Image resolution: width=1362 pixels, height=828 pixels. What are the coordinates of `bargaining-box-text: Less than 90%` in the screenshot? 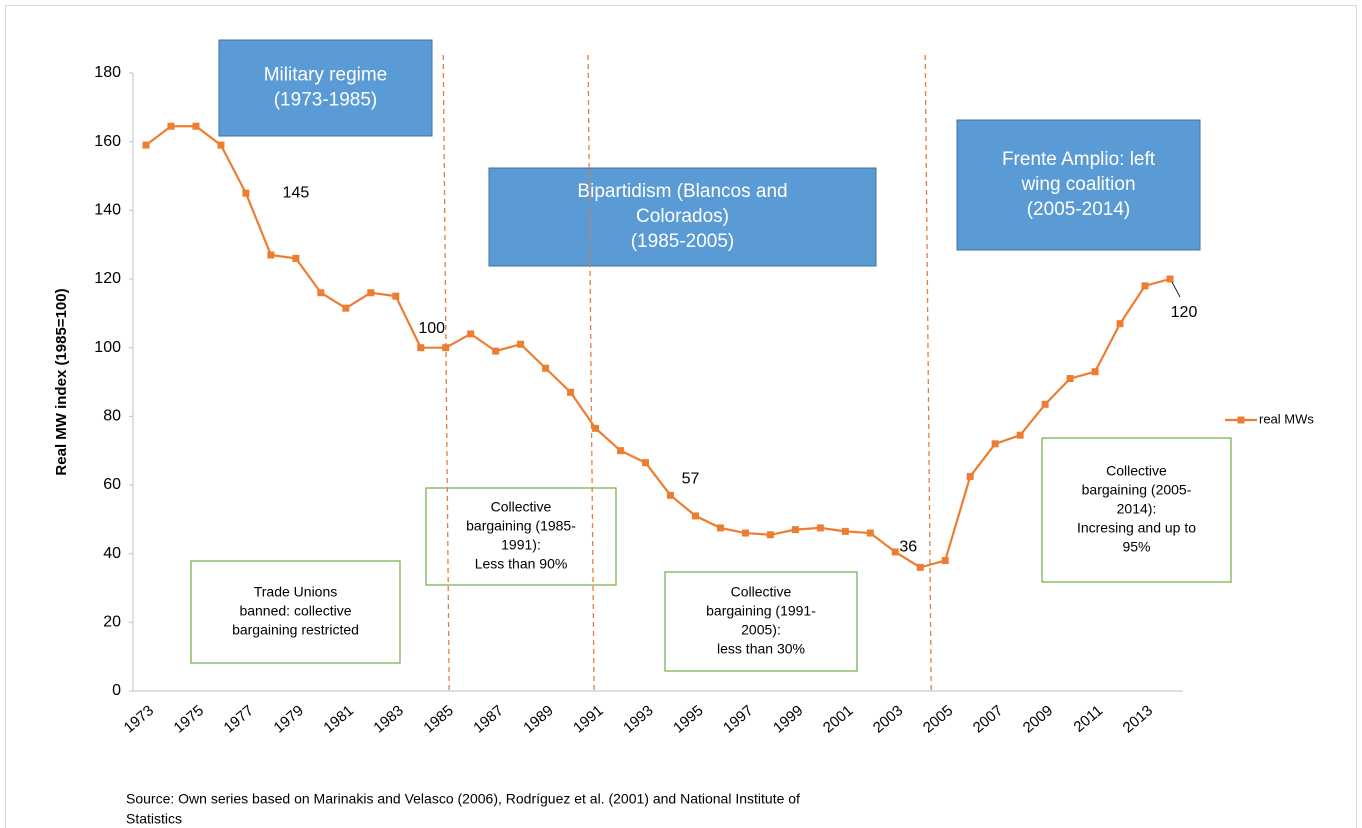 It's located at (521, 564).